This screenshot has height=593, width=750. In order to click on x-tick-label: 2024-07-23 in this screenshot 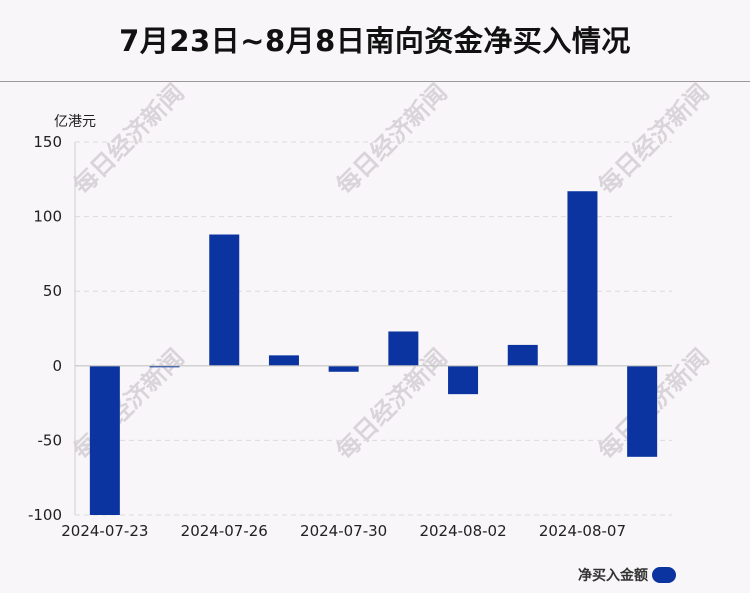, I will do `click(104, 531)`.